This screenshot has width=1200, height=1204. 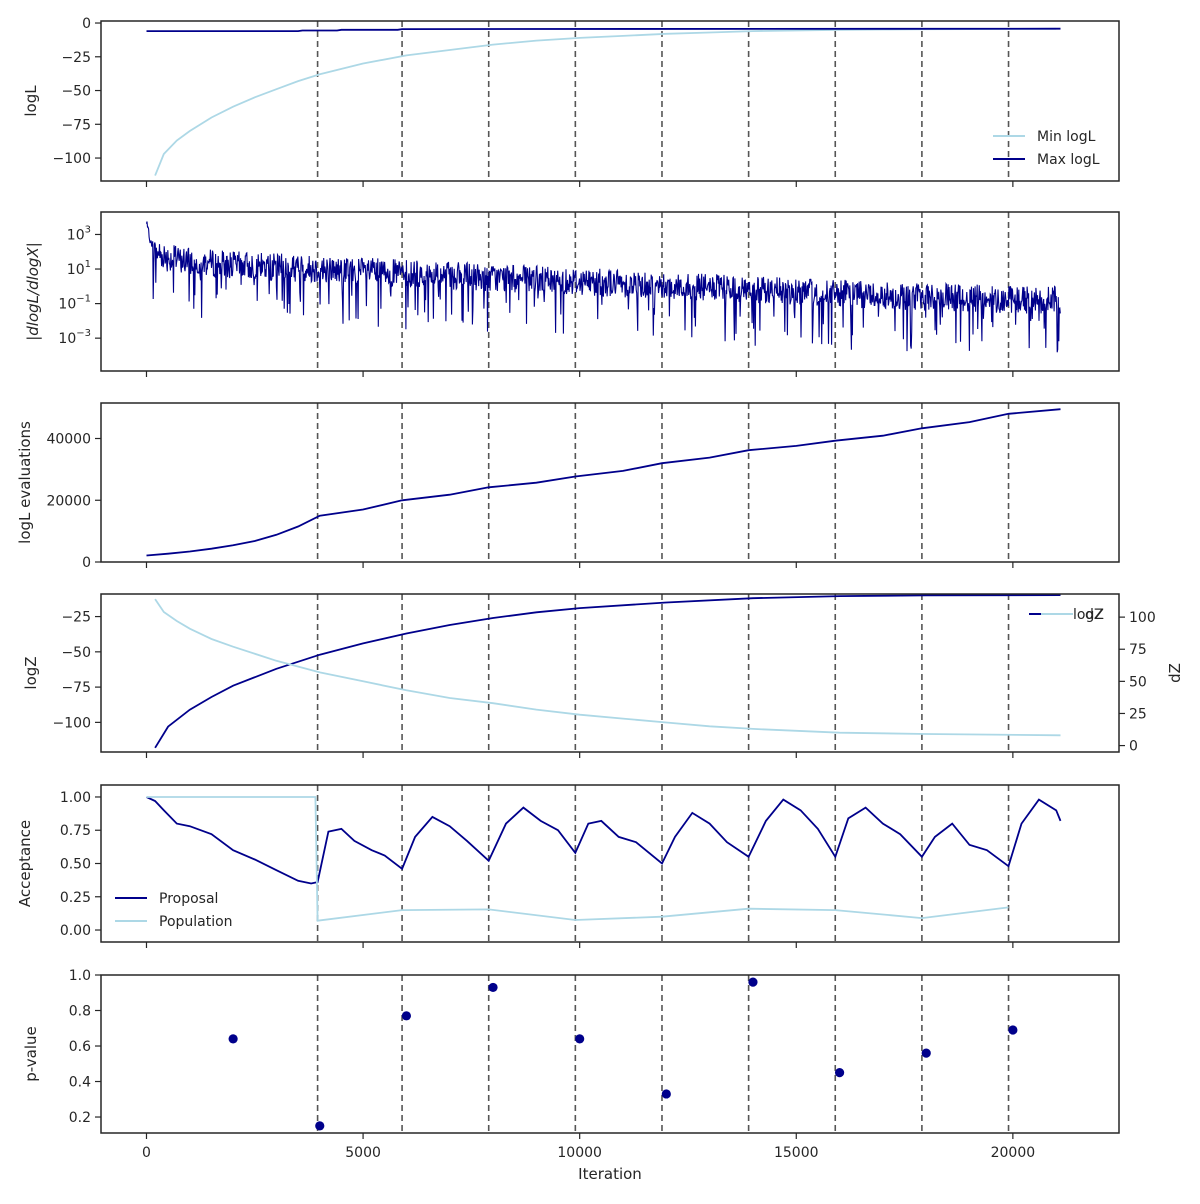 What do you see at coordinates (796, 1153) in the screenshot?
I see `x-tick-label: 15000` at bounding box center [796, 1153].